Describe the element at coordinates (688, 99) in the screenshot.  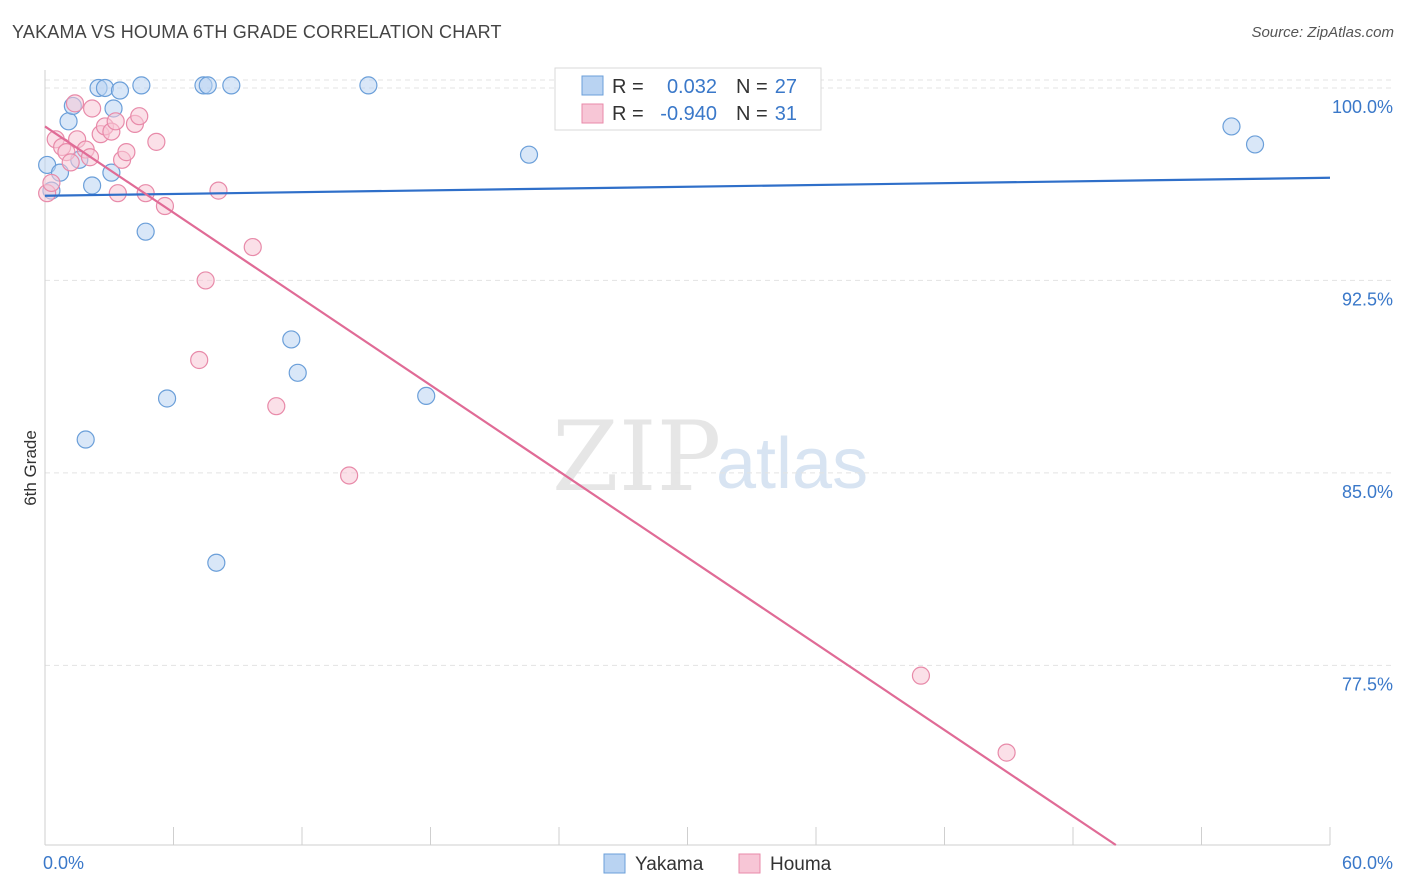
I see `stats-legend: R = 0.032 N = 27 R = -0.940 N = 31` at that location.